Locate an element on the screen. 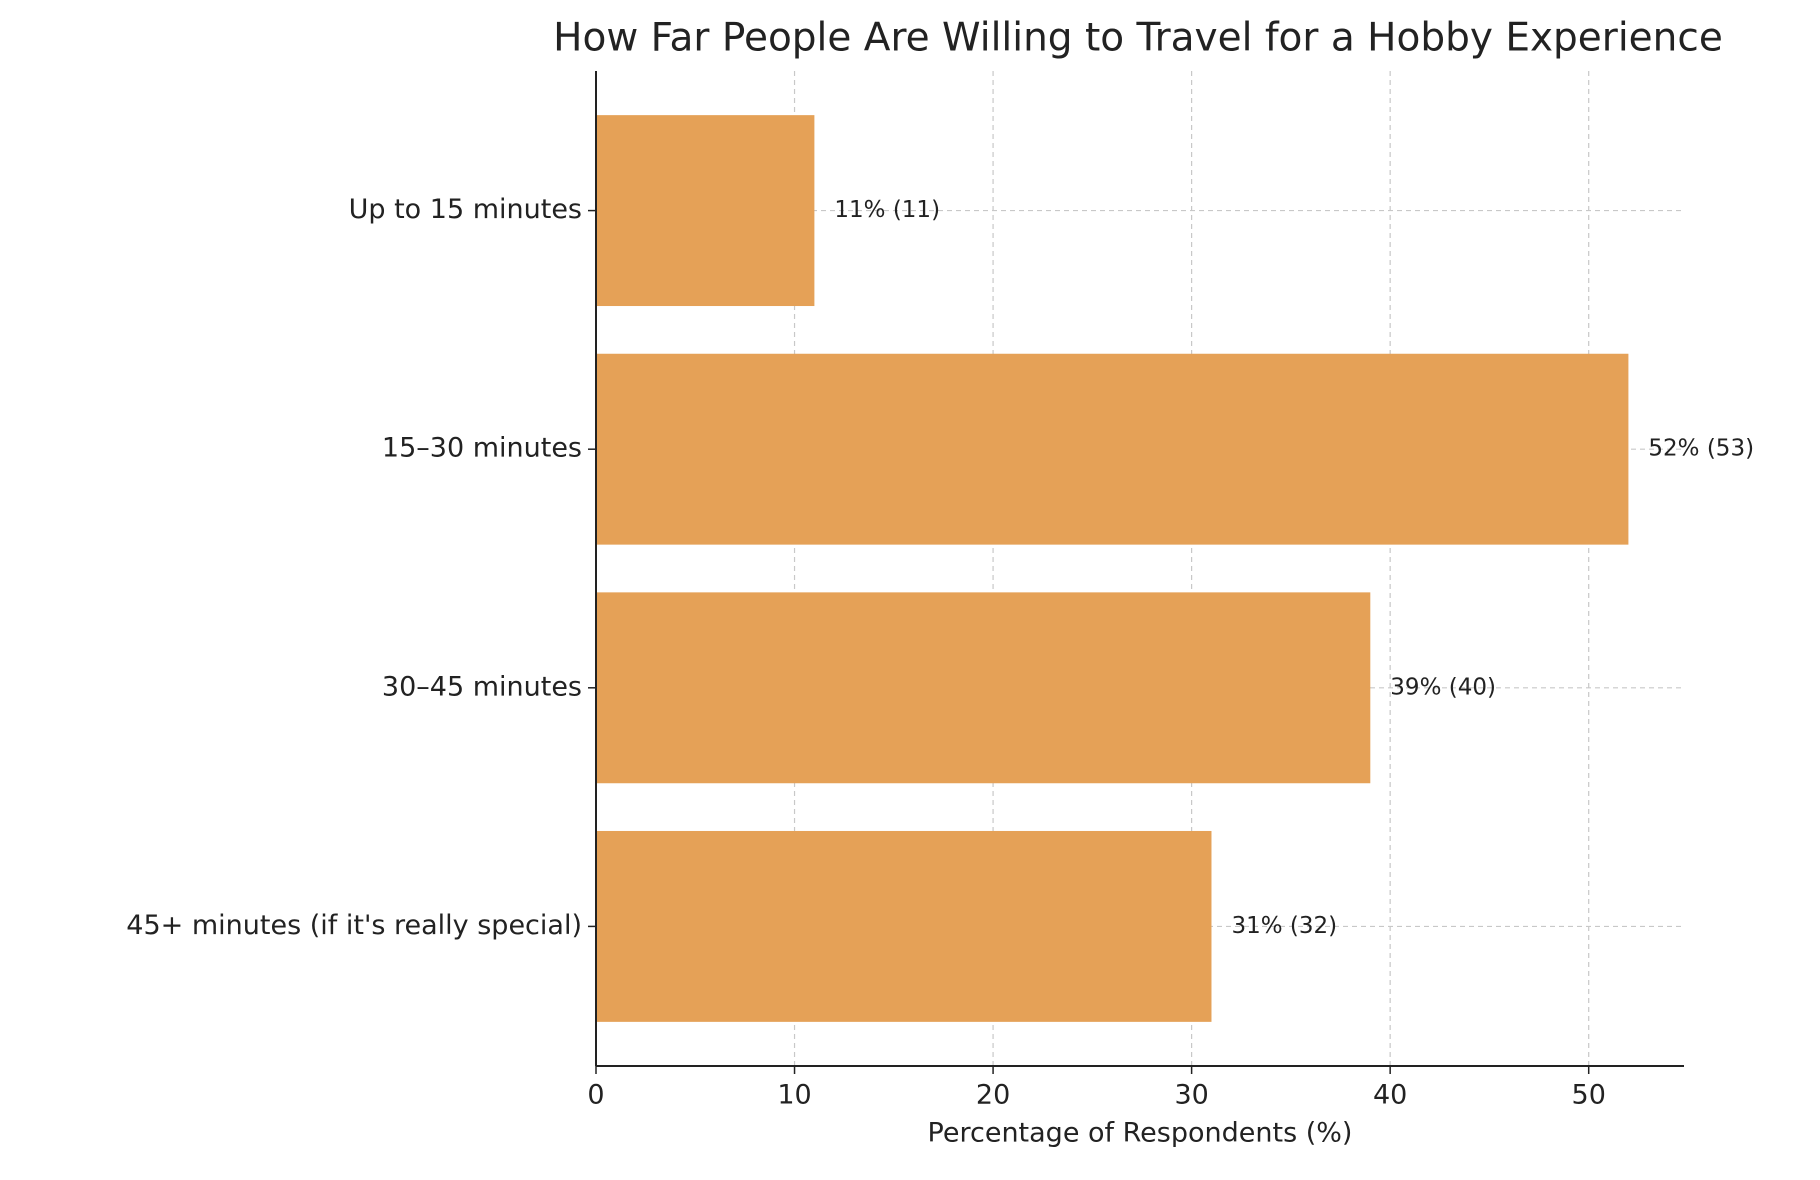 The image size is (1820, 1180). x-tick-label: 10 is located at coordinates (794, 1095).